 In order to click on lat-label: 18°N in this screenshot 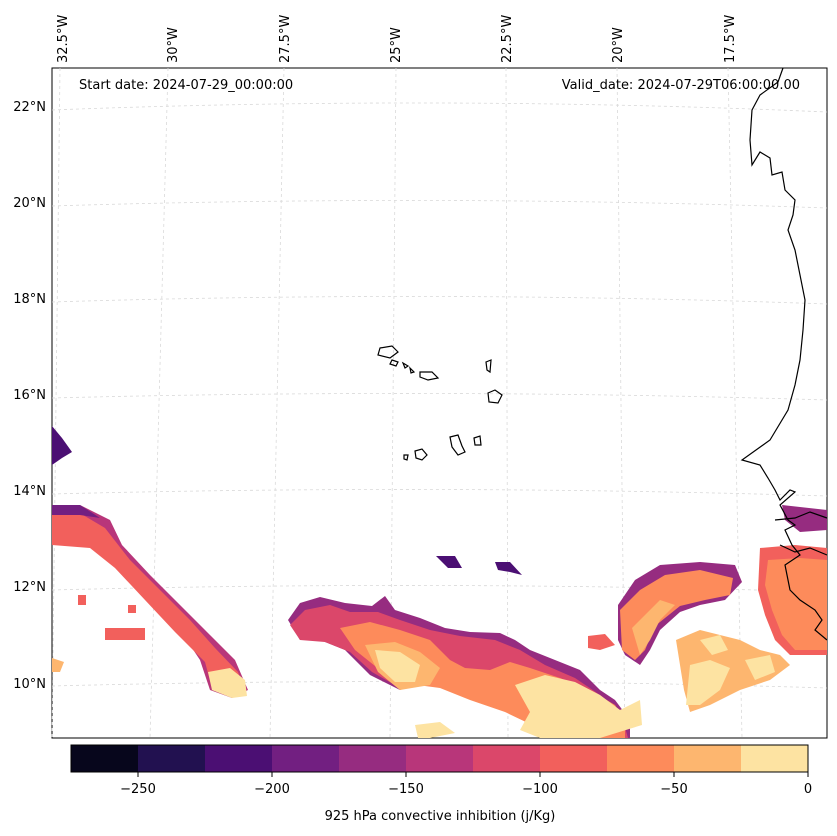, I will do `click(29, 299)`.